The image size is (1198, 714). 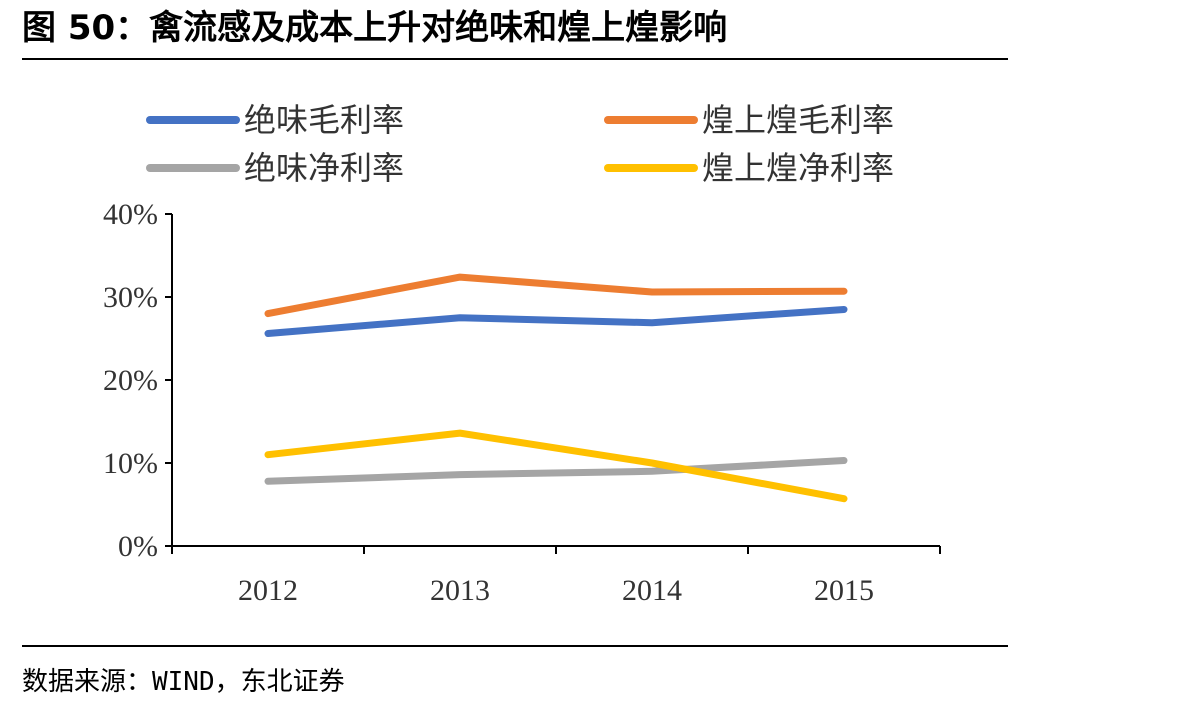 What do you see at coordinates (268, 590) in the screenshot?
I see `x-tick-label: 2012` at bounding box center [268, 590].